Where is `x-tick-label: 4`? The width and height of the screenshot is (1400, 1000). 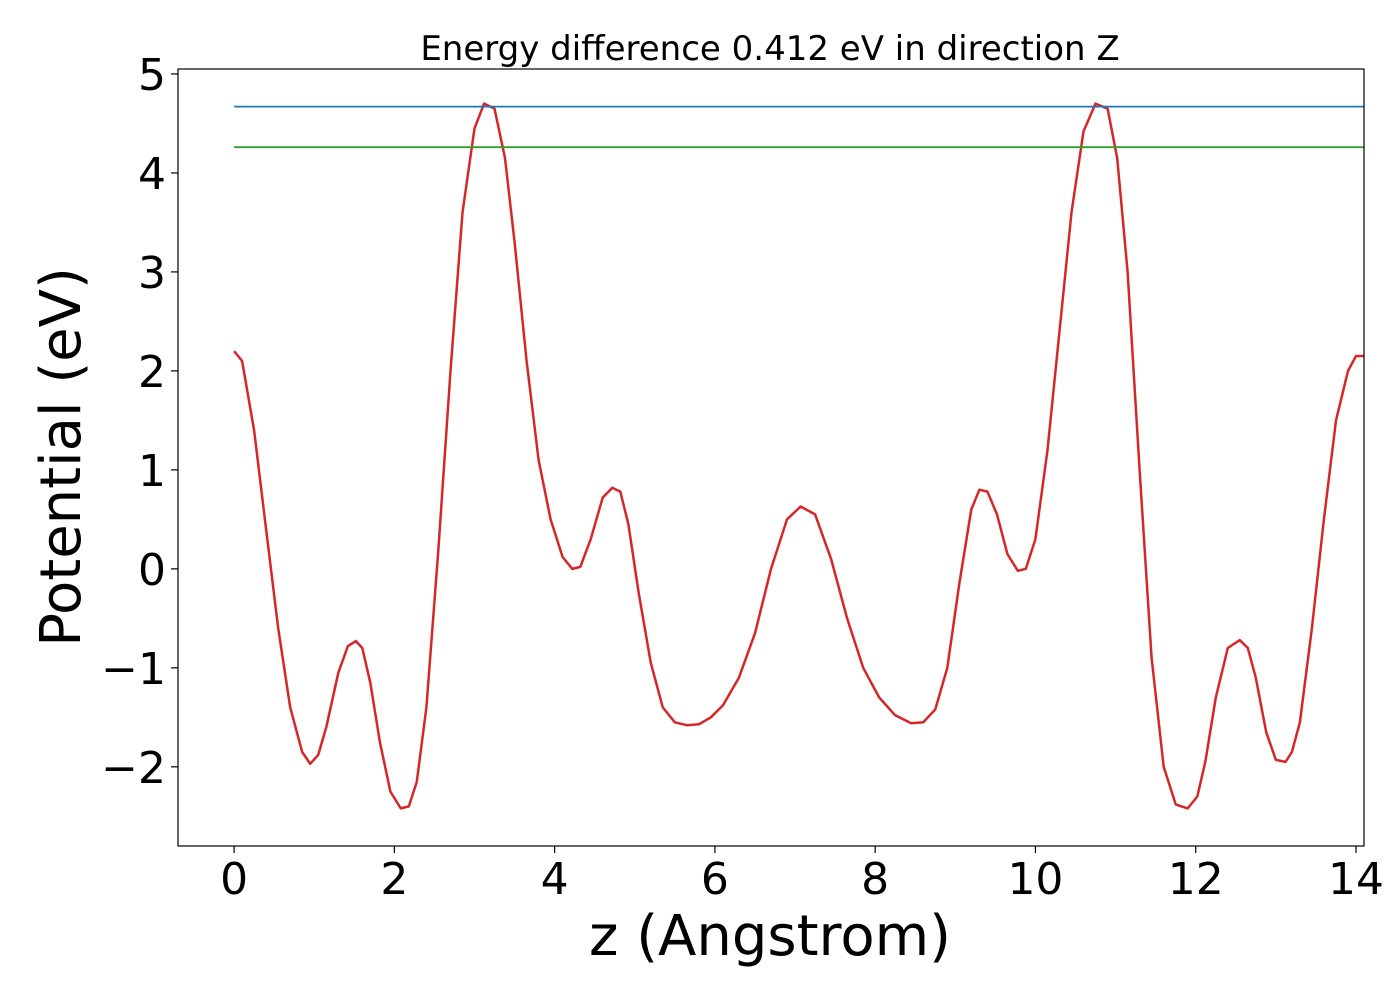 x-tick-label: 4 is located at coordinates (555, 879).